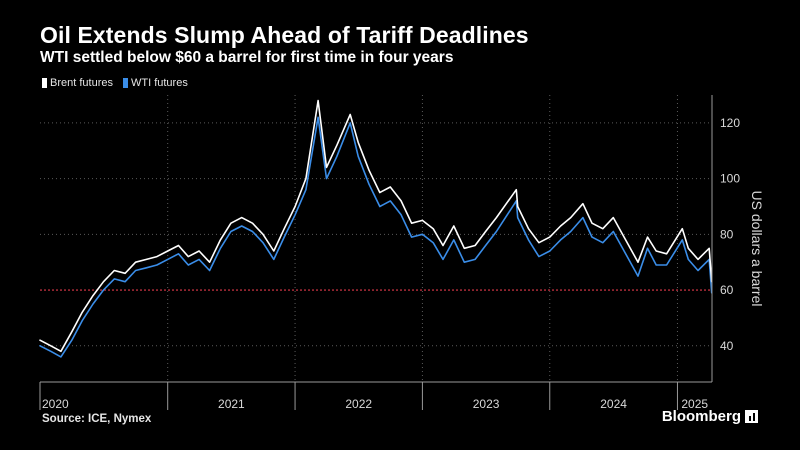 Image resolution: width=800 pixels, height=450 pixels. What do you see at coordinates (97, 419) in the screenshot?
I see `source-note: Source: ICE, Nymex` at bounding box center [97, 419].